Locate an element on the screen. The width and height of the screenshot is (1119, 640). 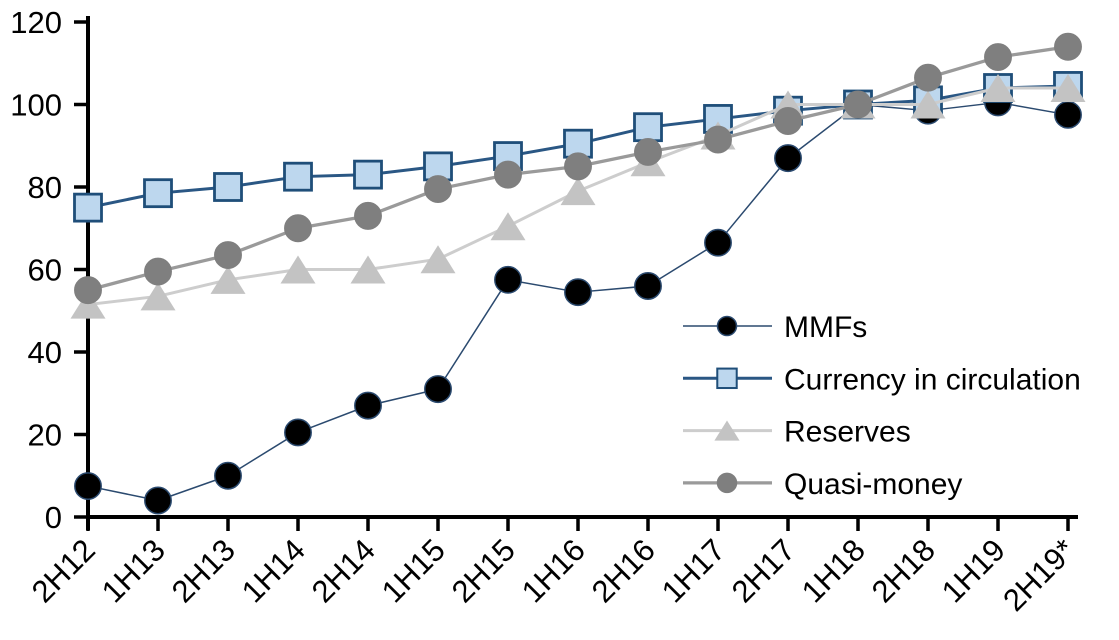
data-point-currency-in-circulation-1h13 is located at coordinates (158, 193).